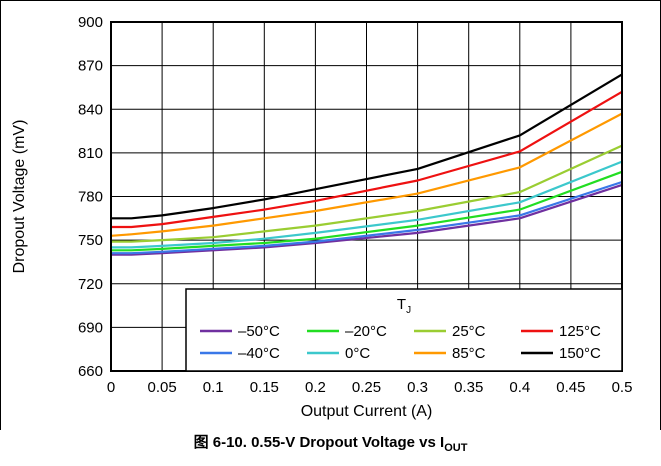 This screenshot has height=466, width=661. Describe the element at coordinates (264, 387) in the screenshot. I see `x-tick-label: 0.15` at that location.